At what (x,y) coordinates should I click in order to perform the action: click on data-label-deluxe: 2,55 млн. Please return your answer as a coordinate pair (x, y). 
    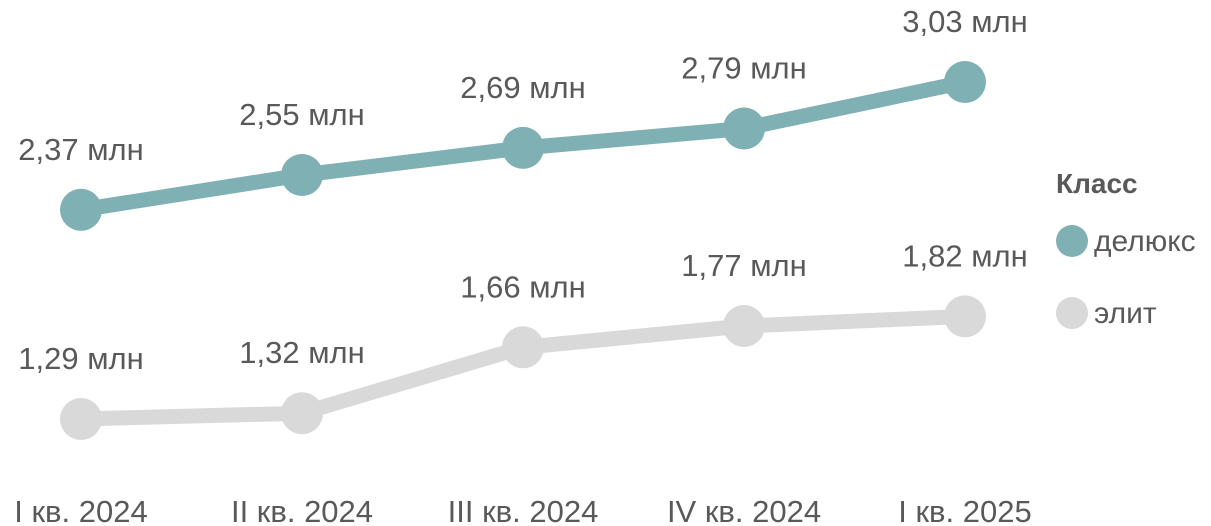
    Looking at the image, I should click on (301, 114).